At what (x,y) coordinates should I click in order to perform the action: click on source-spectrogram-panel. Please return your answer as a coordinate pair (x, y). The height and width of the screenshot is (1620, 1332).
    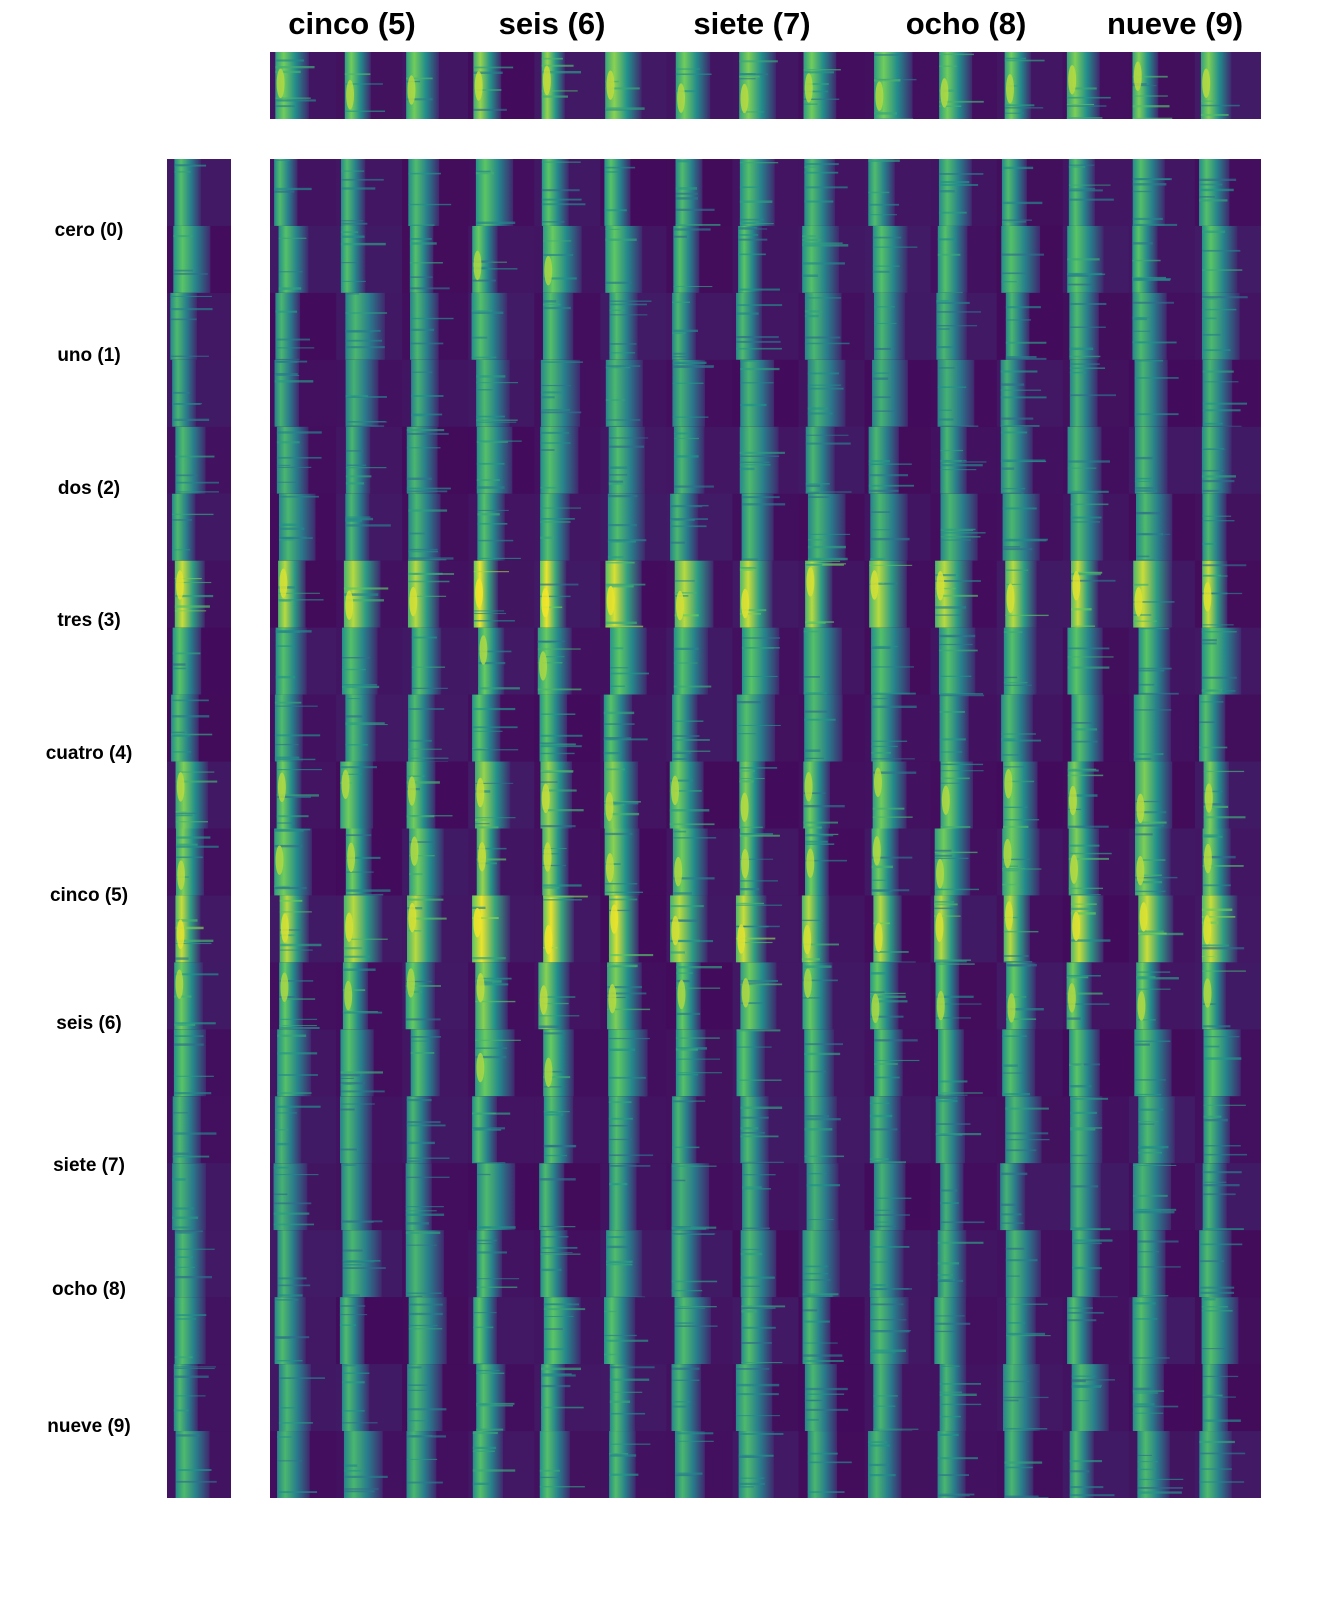
    Looking at the image, I should click on (199, 828).